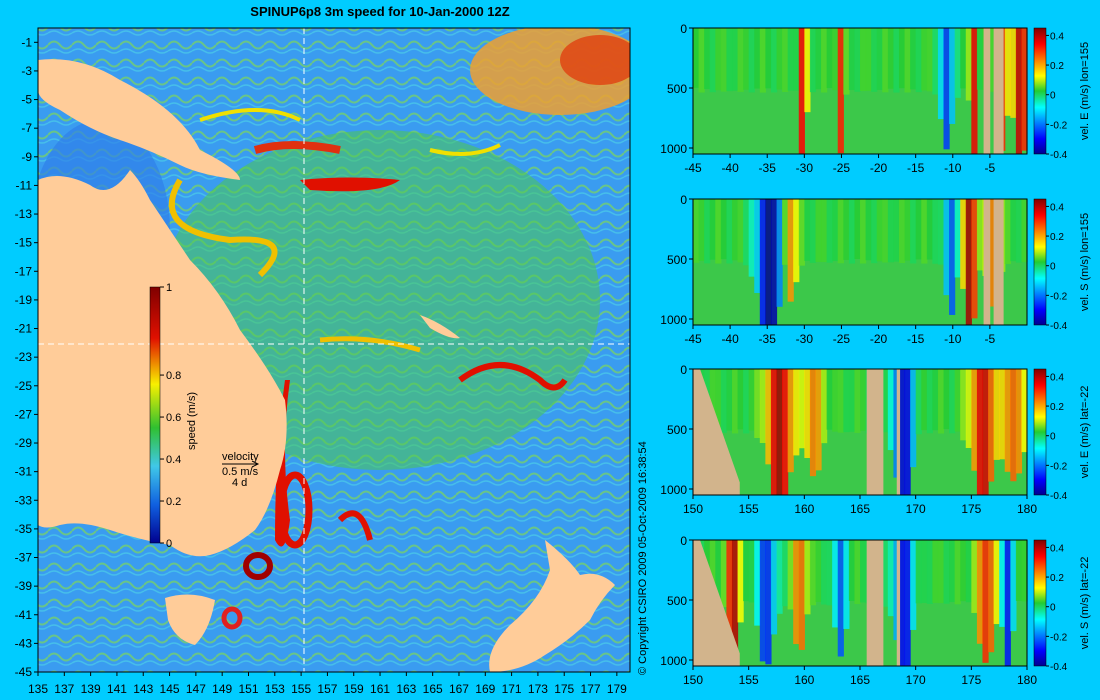 Image resolution: width=1100 pixels, height=700 pixels. I want to click on current-strong-equatorial, so click(350, 184).